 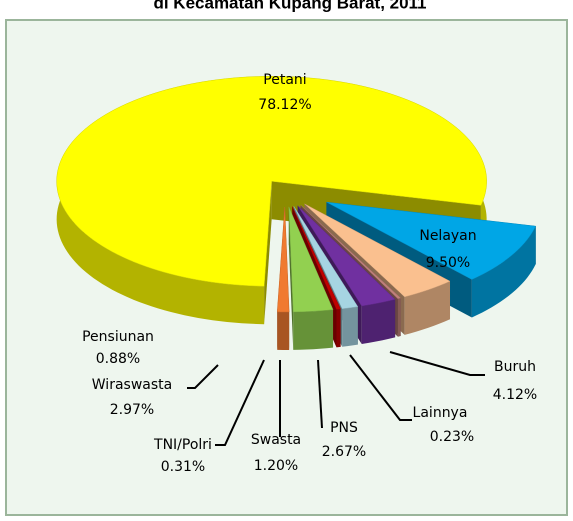 I want to click on slice-value: 0.88%, so click(x=118, y=359).